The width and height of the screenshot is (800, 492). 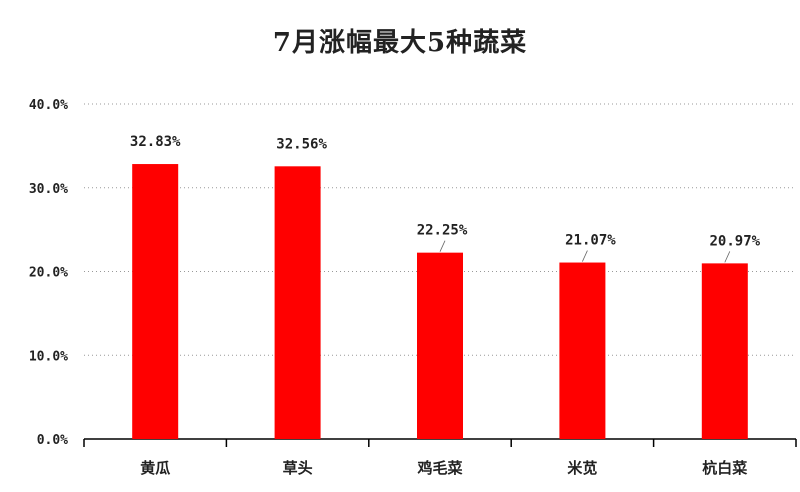 I want to click on y-tick-label: 40.0%, so click(x=48, y=105).